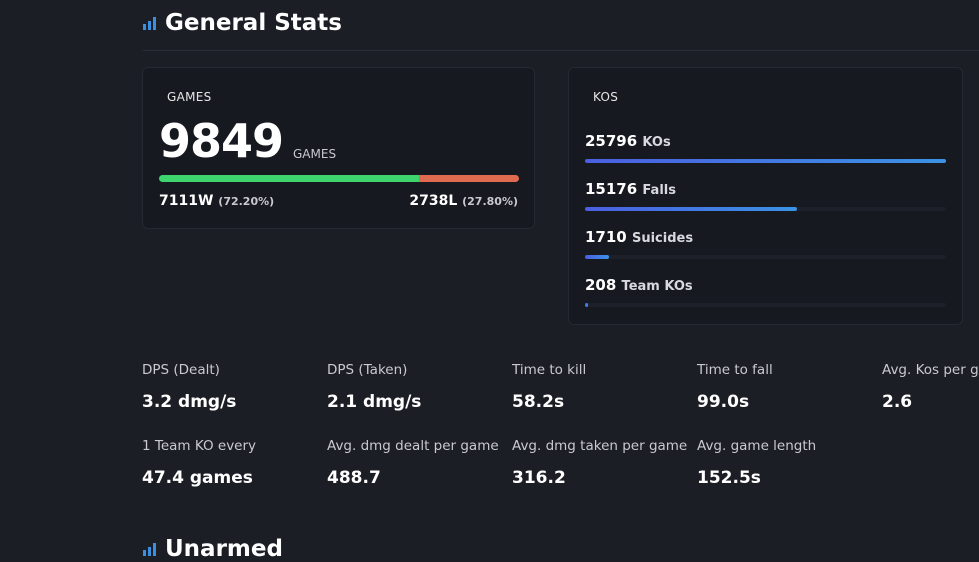  Describe the element at coordinates (413, 446) in the screenshot. I see `stat-label: Avg. dmg dealt per game` at that location.